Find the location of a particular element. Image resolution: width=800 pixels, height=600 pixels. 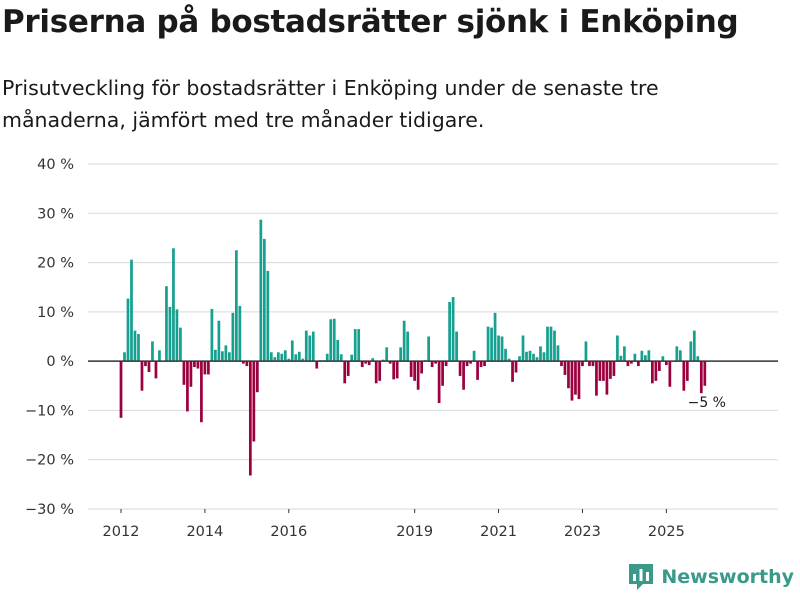

y-axis-labels: −30 % −20 % −10 % 0 % 10 % 20 % 30 % 40 % is located at coordinates (49, 337).